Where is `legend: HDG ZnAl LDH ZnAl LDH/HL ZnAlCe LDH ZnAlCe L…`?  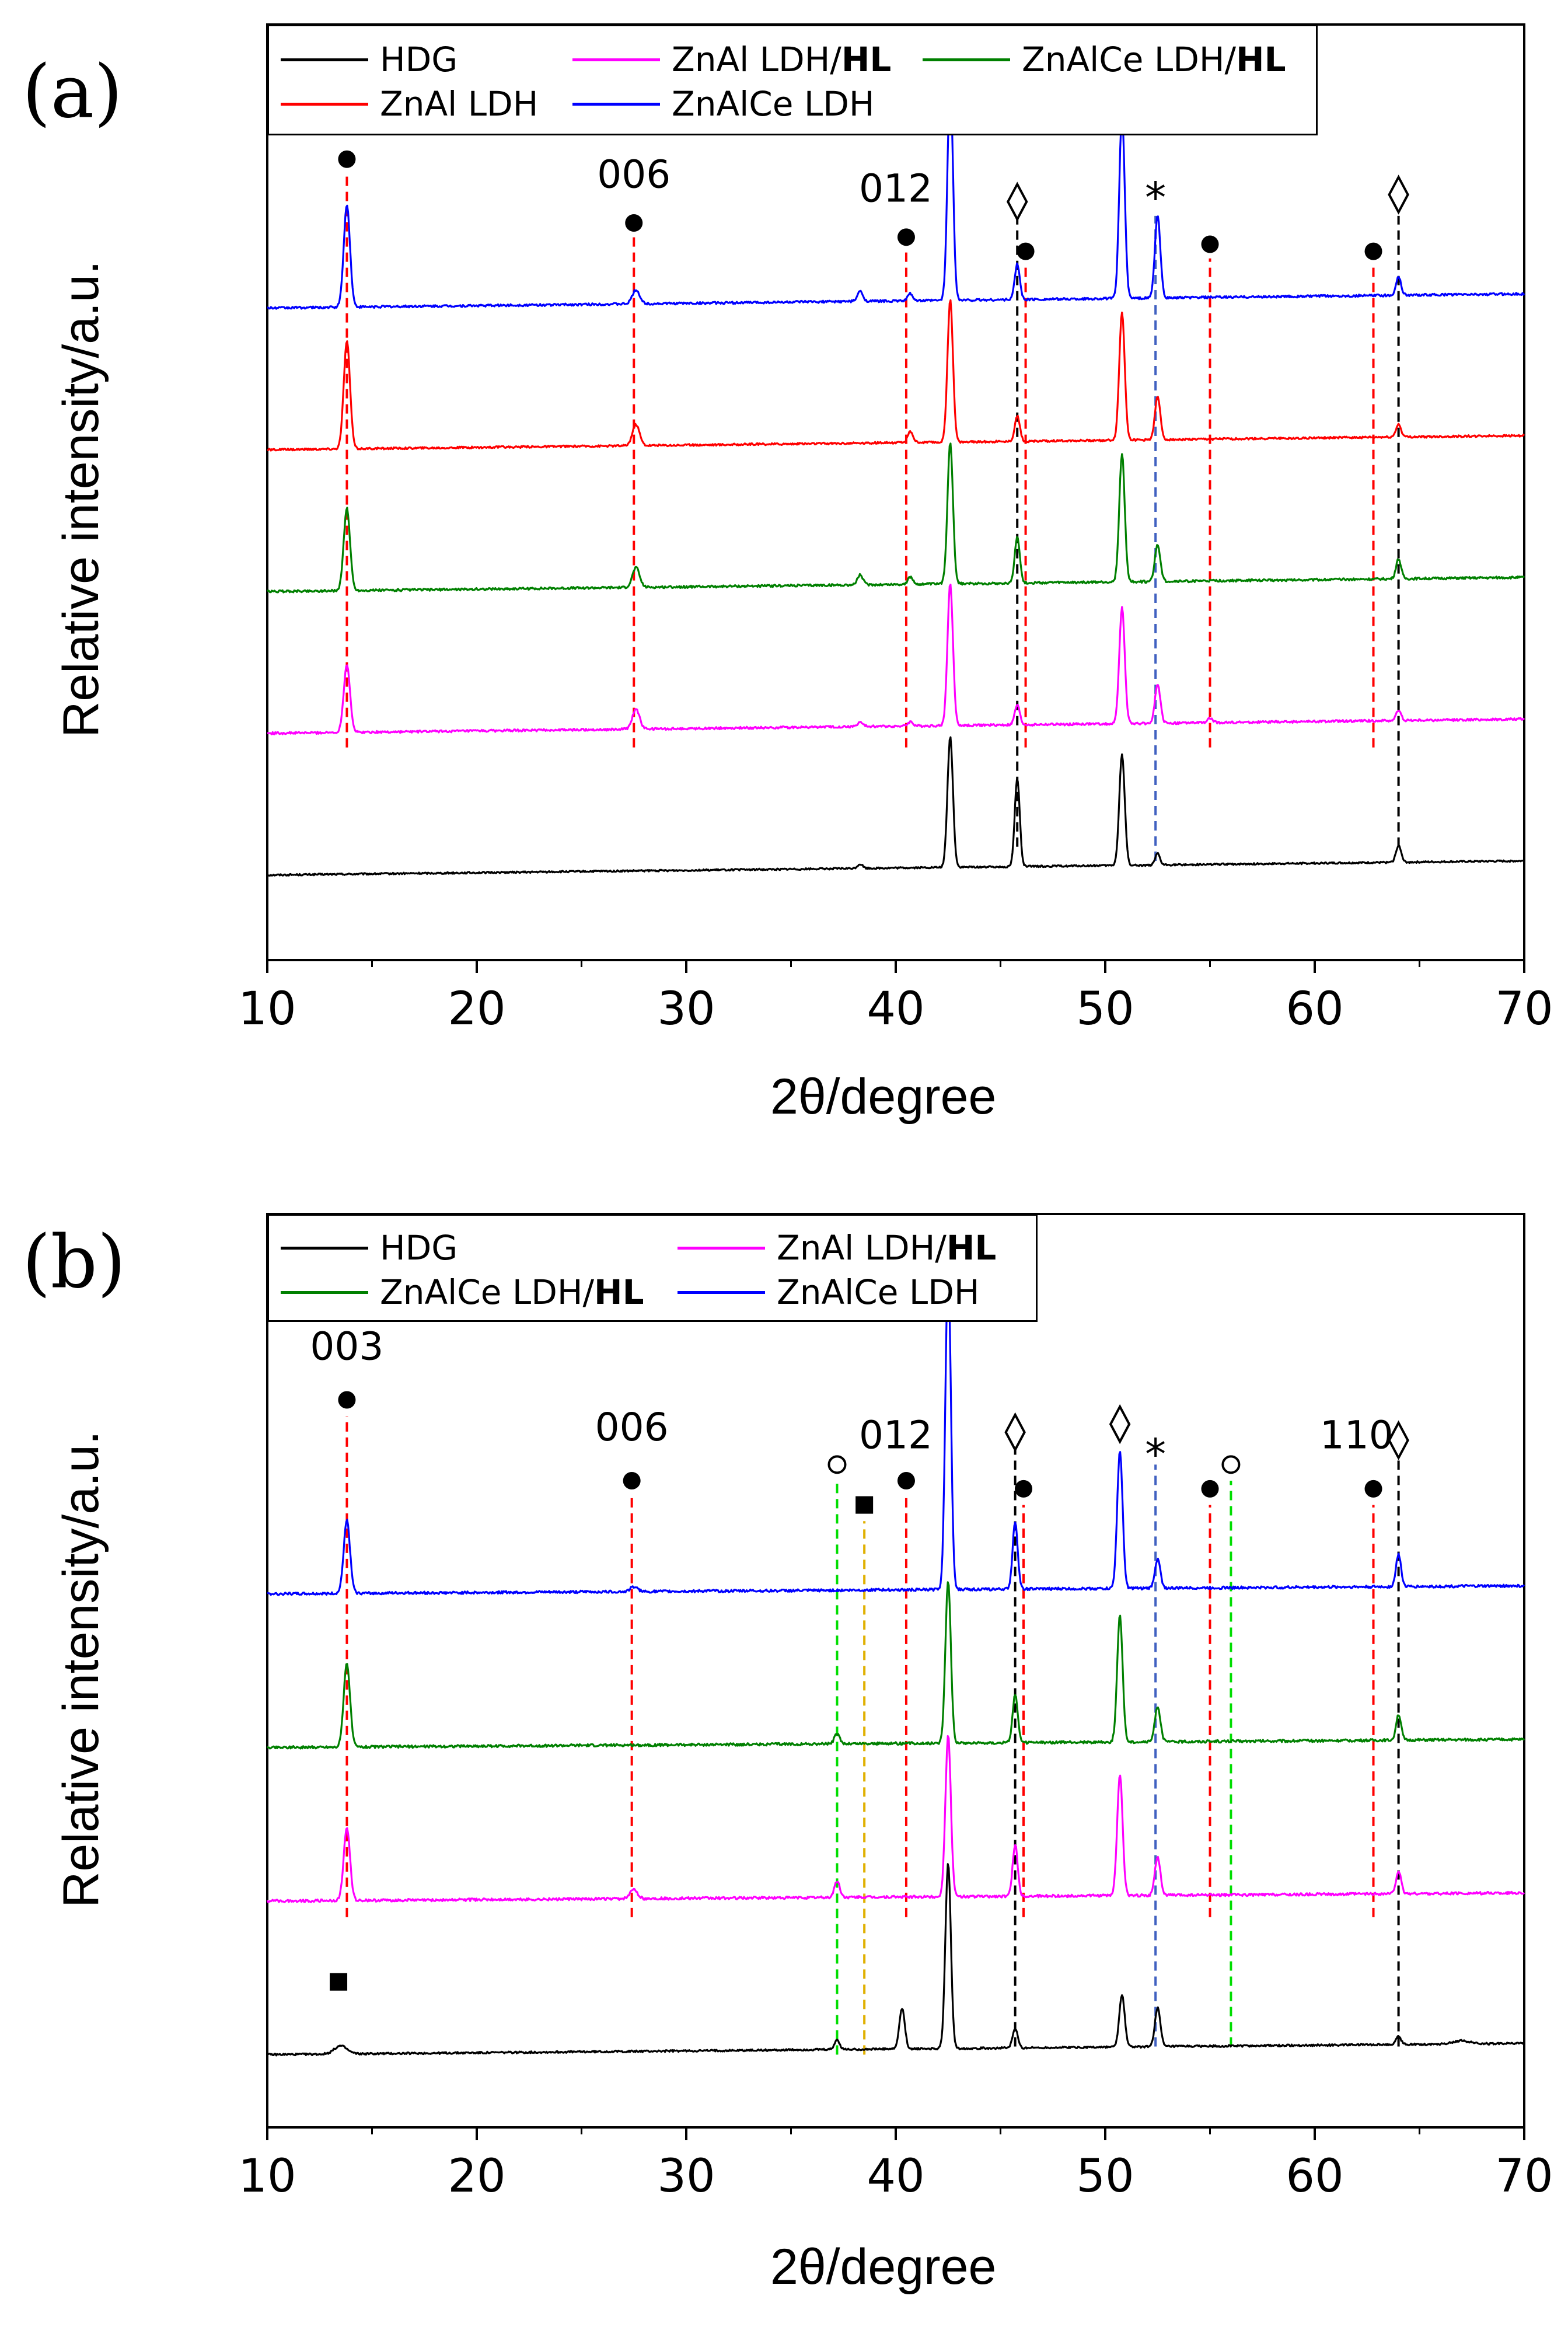
legend: HDG ZnAl LDH ZnAl LDH/HL ZnAlCe LDH ZnAlCe L… is located at coordinates (792, 80).